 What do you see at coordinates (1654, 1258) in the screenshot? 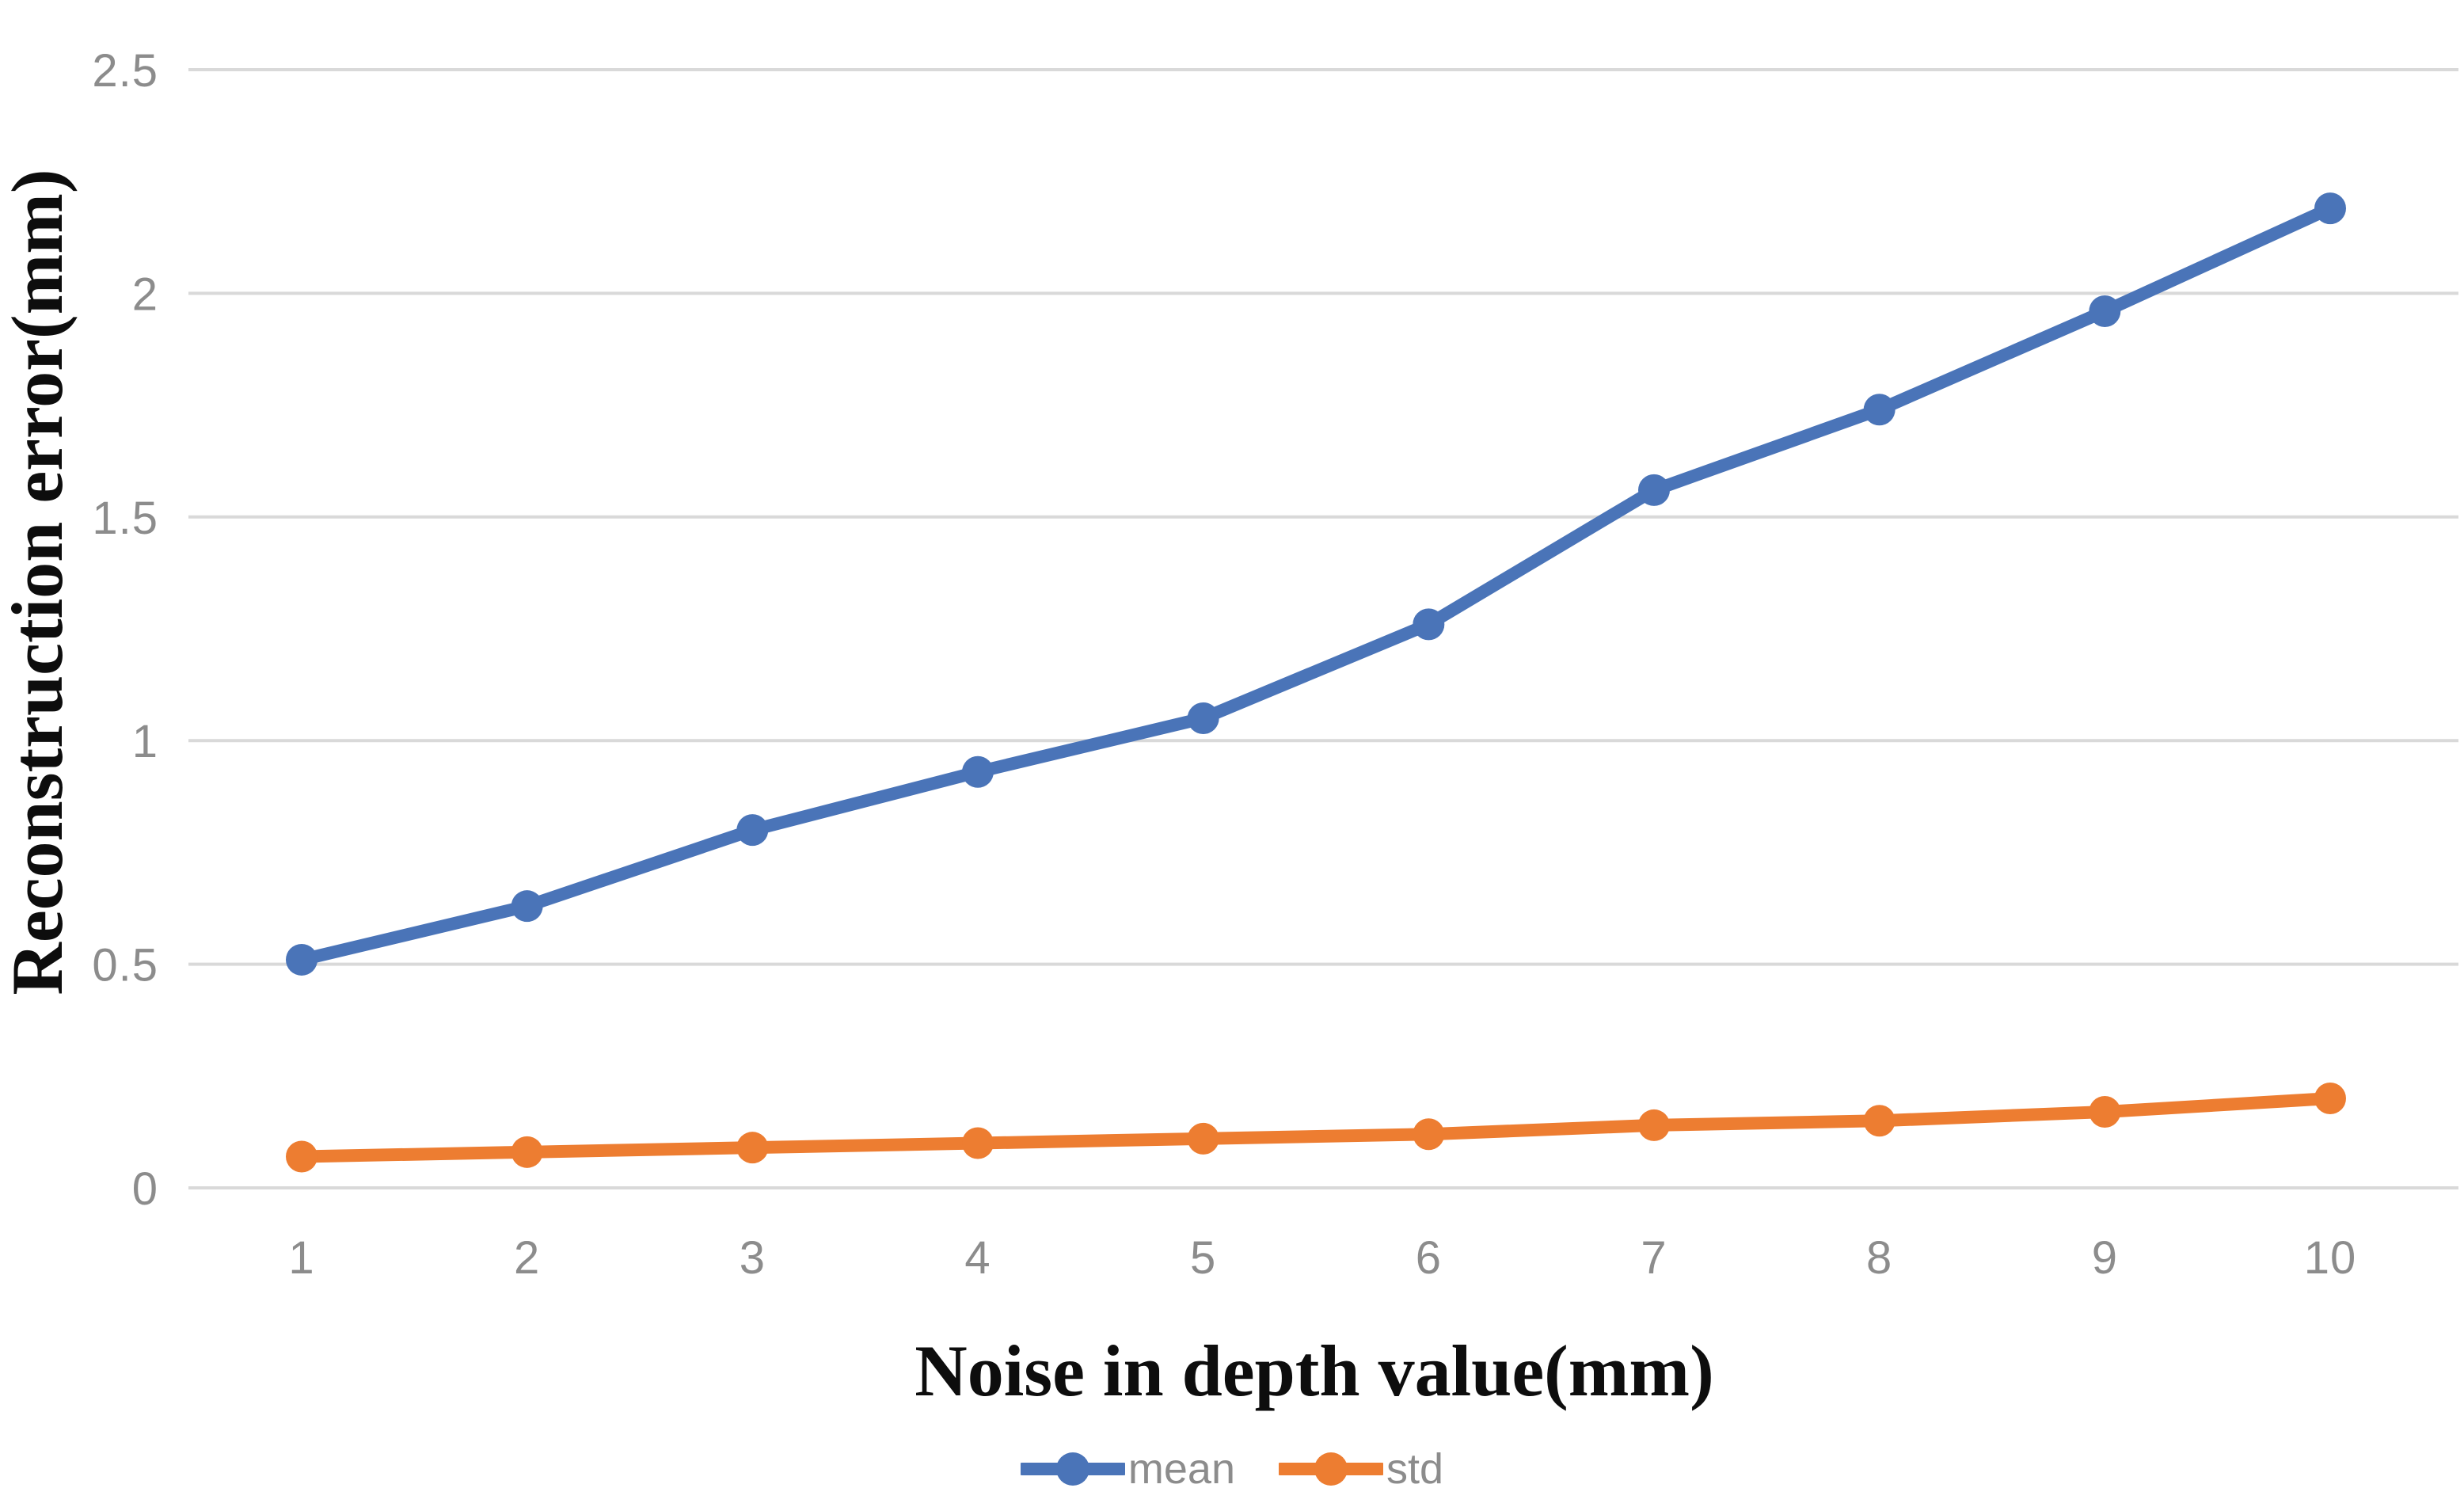
I see `x-tick-label: 7` at bounding box center [1654, 1258].